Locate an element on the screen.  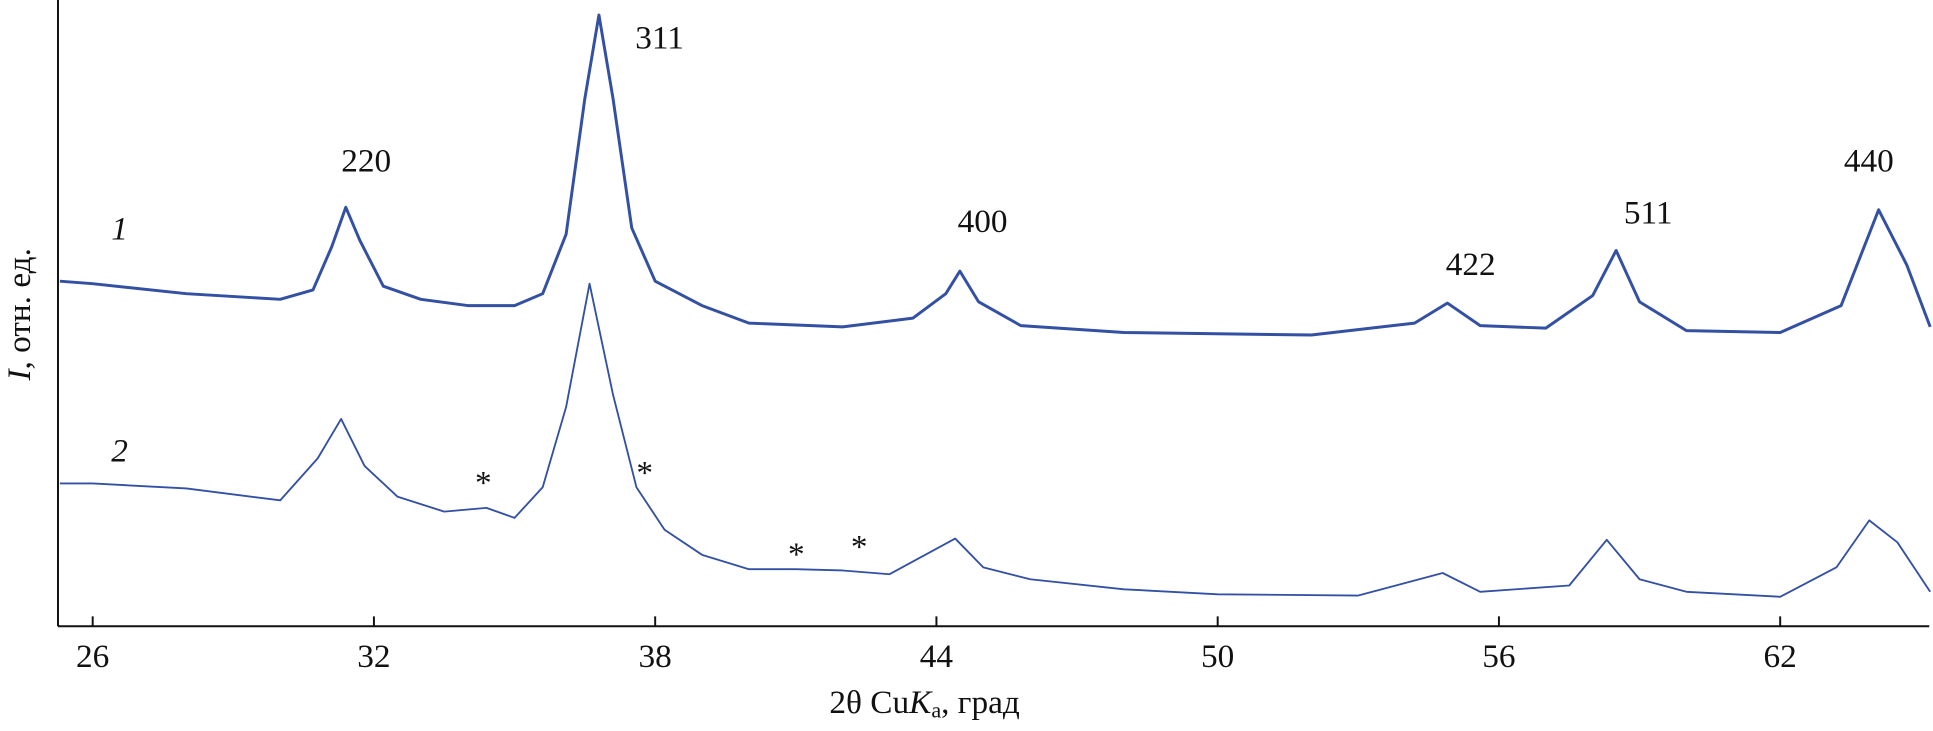
x-tick-label: 38 is located at coordinates (655, 656).